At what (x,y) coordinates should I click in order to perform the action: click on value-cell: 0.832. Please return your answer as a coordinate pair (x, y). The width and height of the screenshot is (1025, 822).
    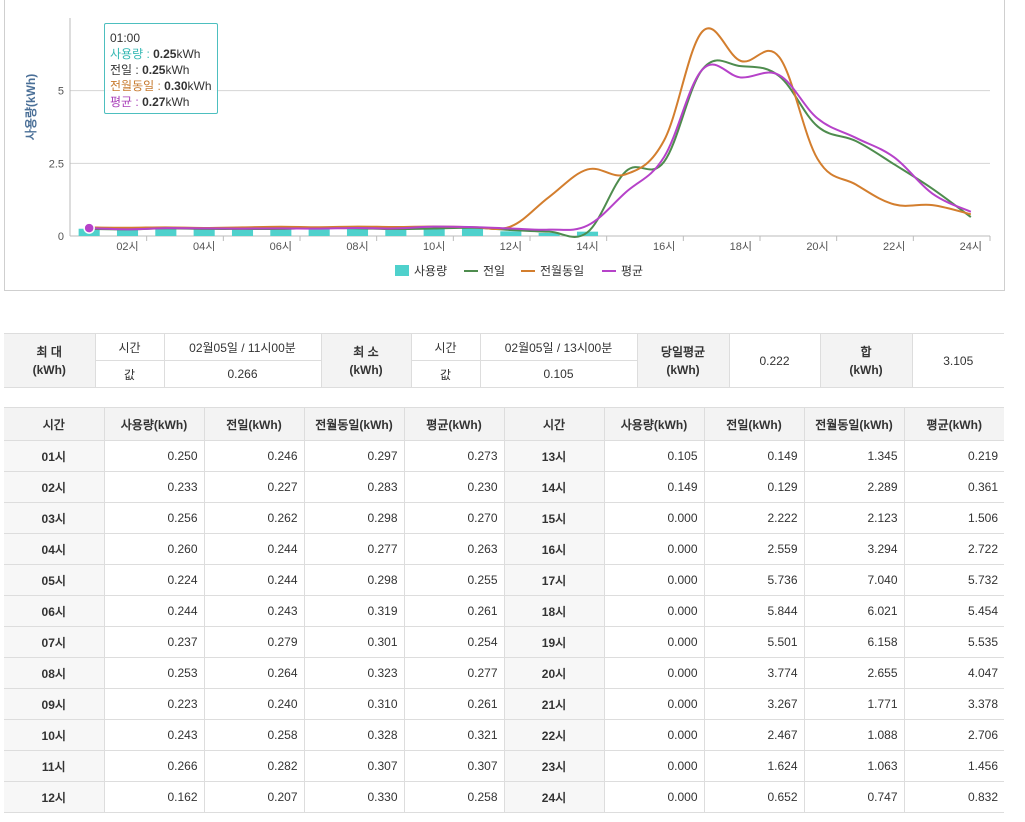
    Looking at the image, I should click on (953, 797).